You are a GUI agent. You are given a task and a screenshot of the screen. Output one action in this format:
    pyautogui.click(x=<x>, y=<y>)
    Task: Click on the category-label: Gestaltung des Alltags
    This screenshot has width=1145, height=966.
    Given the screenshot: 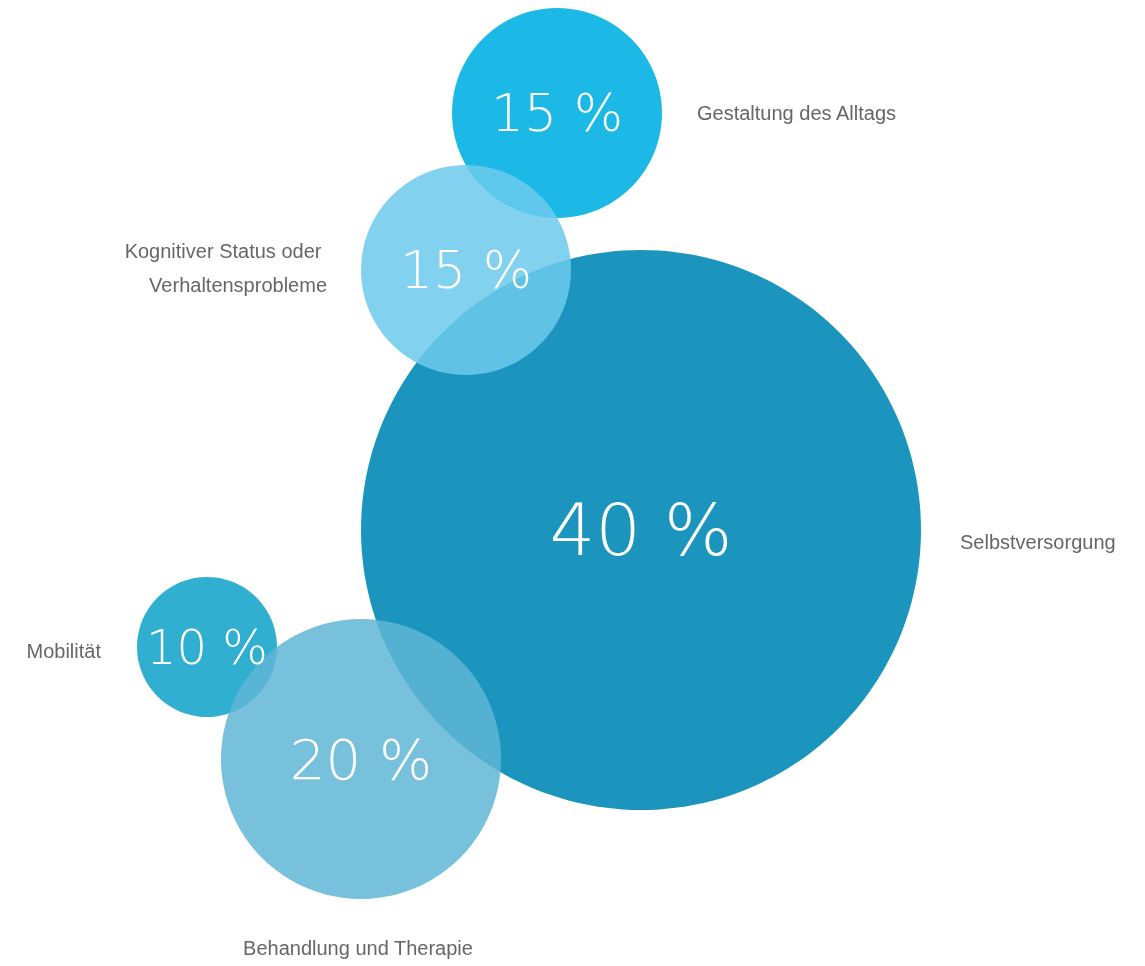 What is the action you would take?
    pyautogui.click(x=797, y=113)
    